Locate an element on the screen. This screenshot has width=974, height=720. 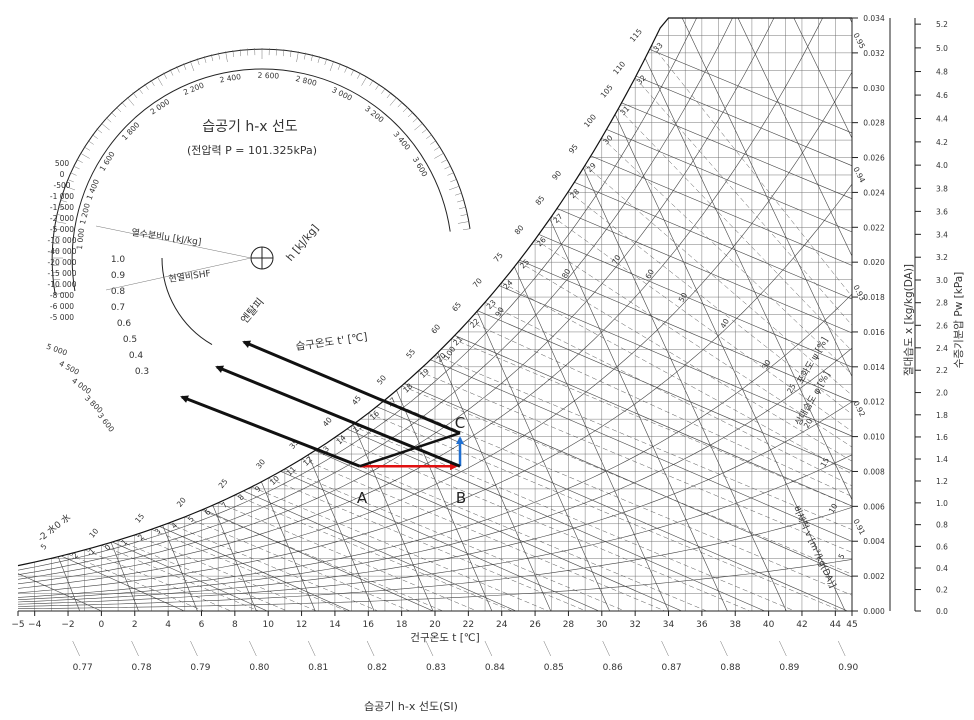
enthalpy-tick-label: 15 is located at coordinates (139, 518).